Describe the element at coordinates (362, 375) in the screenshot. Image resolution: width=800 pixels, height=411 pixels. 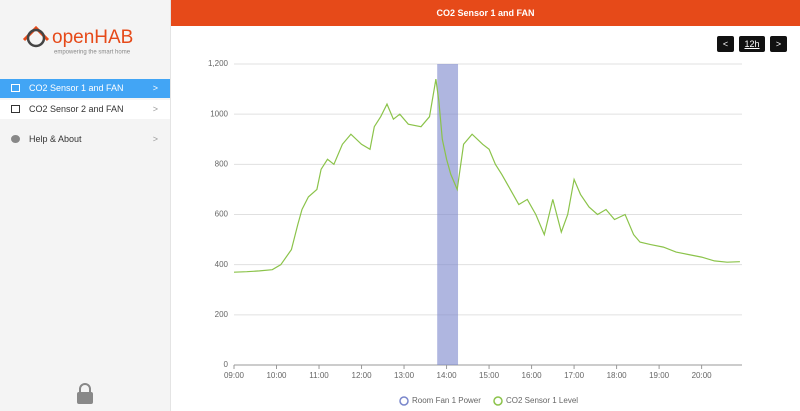
I see `x-tick-label: 12:00` at that location.